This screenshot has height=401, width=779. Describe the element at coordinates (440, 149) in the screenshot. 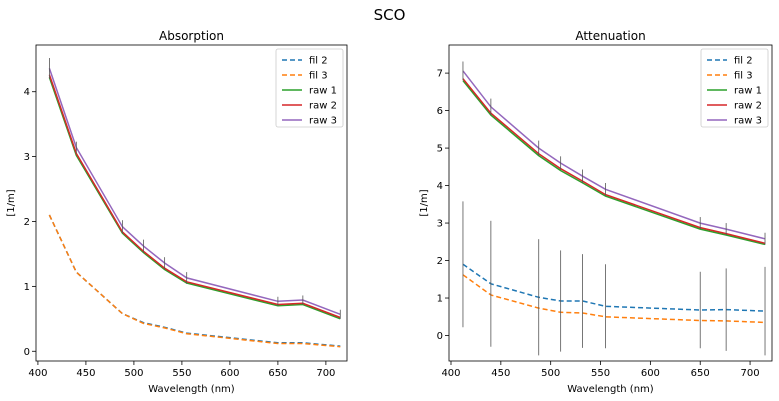

I see `y-tick-label: 5` at that location.